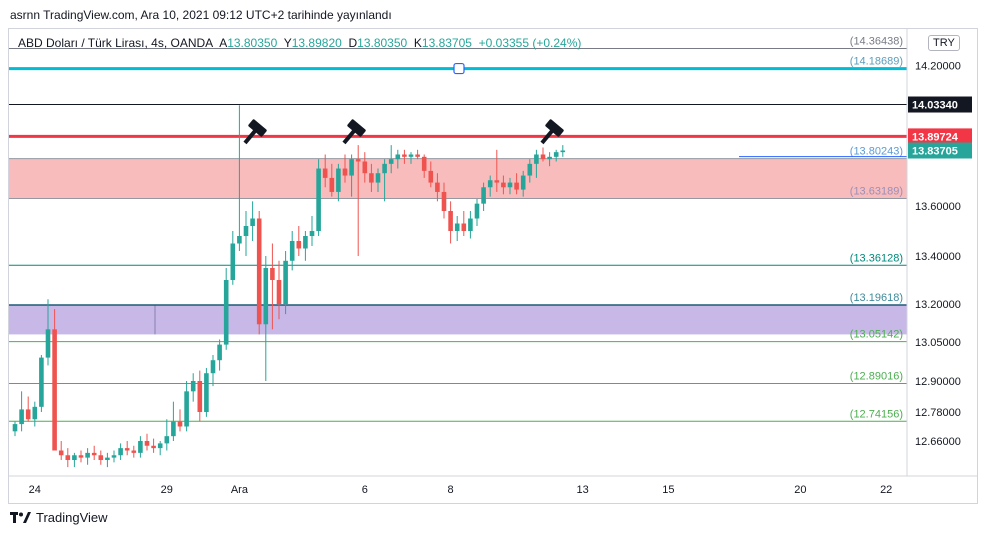 This screenshot has height=536, width=986. I want to click on x-tick-3: 6, so click(365, 490).